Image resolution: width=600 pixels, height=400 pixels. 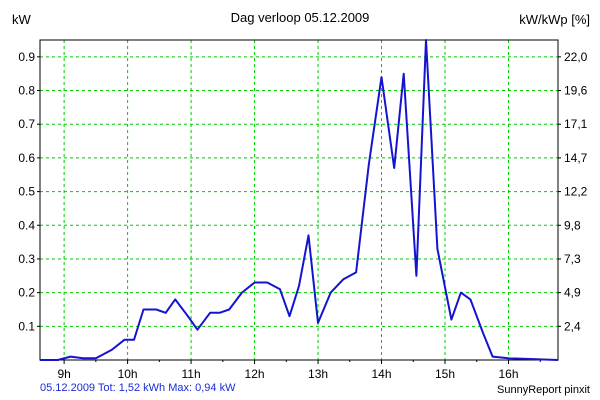 What do you see at coordinates (543, 390) in the screenshot?
I see `credit-text: SunnyReport pinxit` at bounding box center [543, 390].